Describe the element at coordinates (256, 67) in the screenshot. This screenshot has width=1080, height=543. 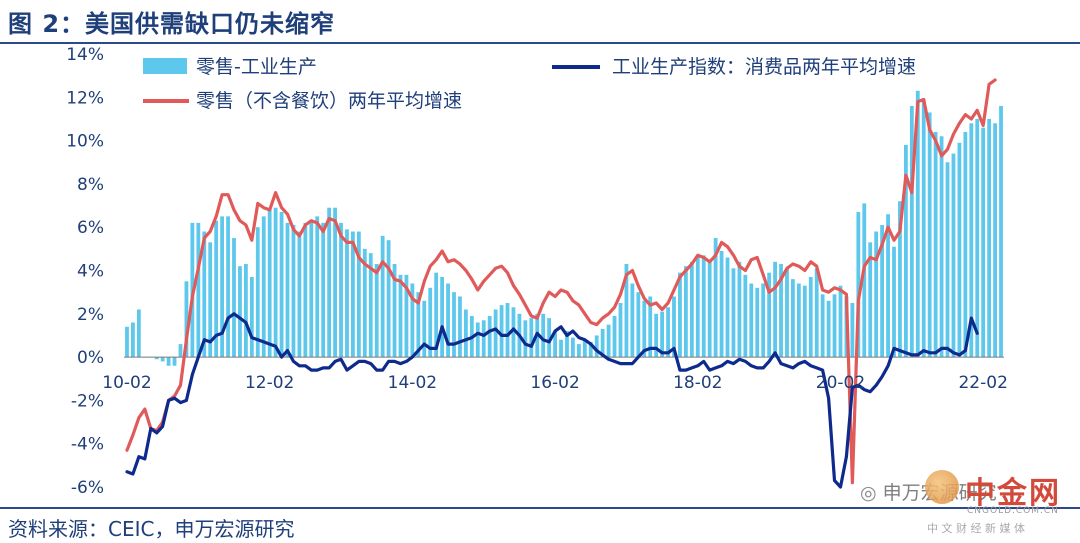
I see `legend-label-bars: 零售-工业生产` at that location.